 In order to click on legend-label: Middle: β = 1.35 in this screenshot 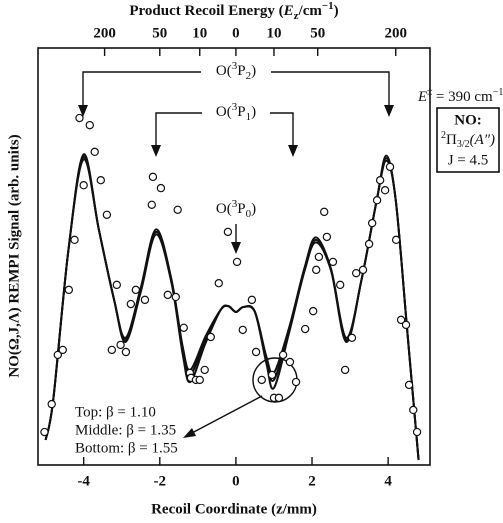, I will do `click(125, 430)`.